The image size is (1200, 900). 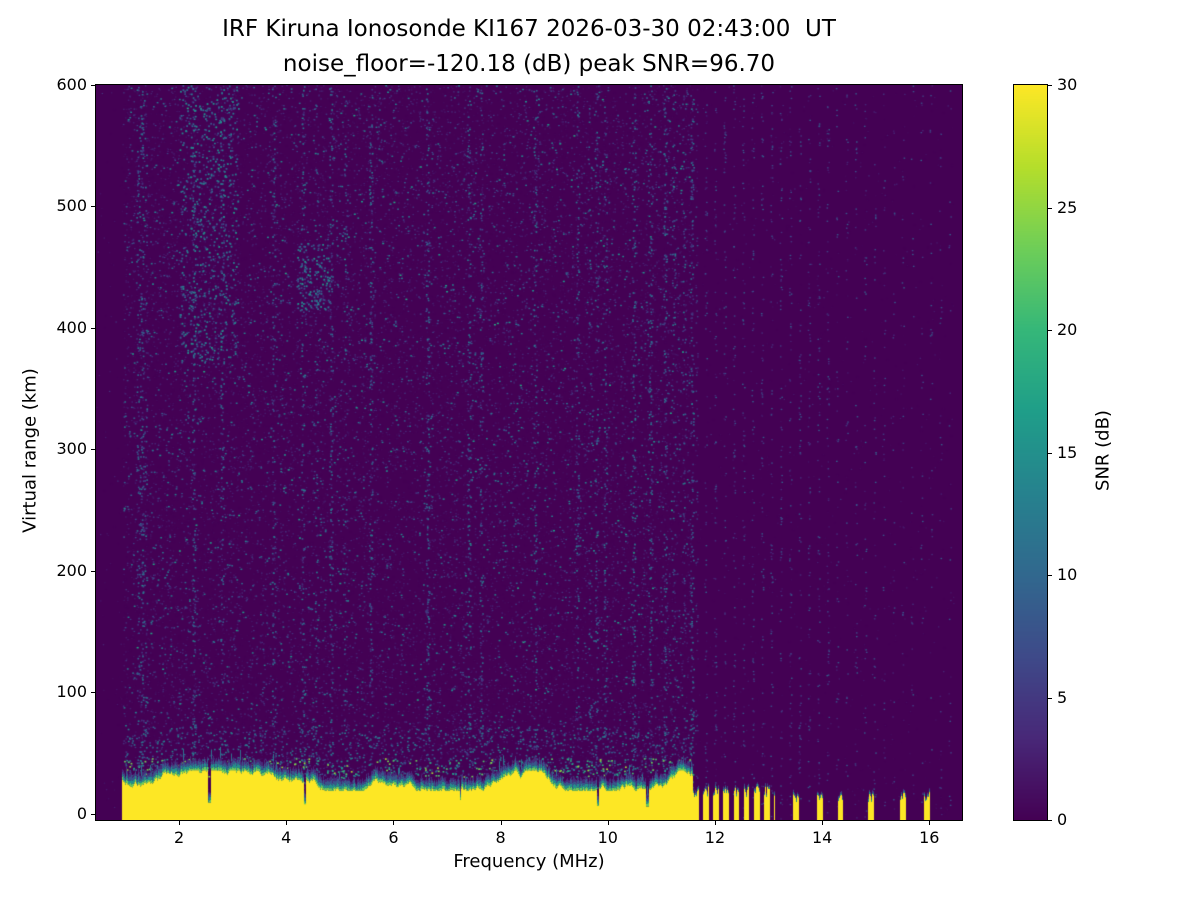 I want to click on colorbar, so click(x=1030, y=452).